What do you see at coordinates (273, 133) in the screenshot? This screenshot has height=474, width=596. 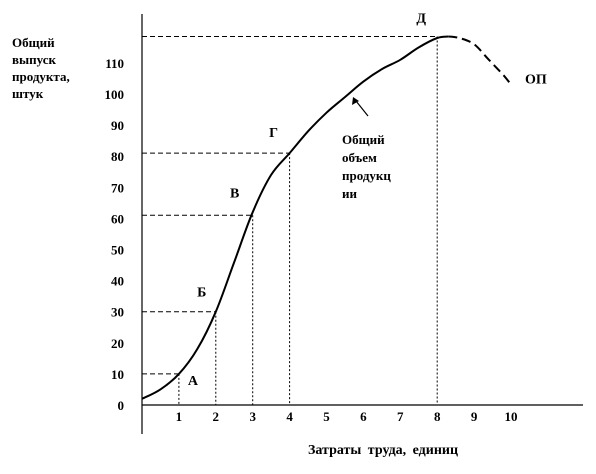 I see `point-label: Г` at bounding box center [273, 133].